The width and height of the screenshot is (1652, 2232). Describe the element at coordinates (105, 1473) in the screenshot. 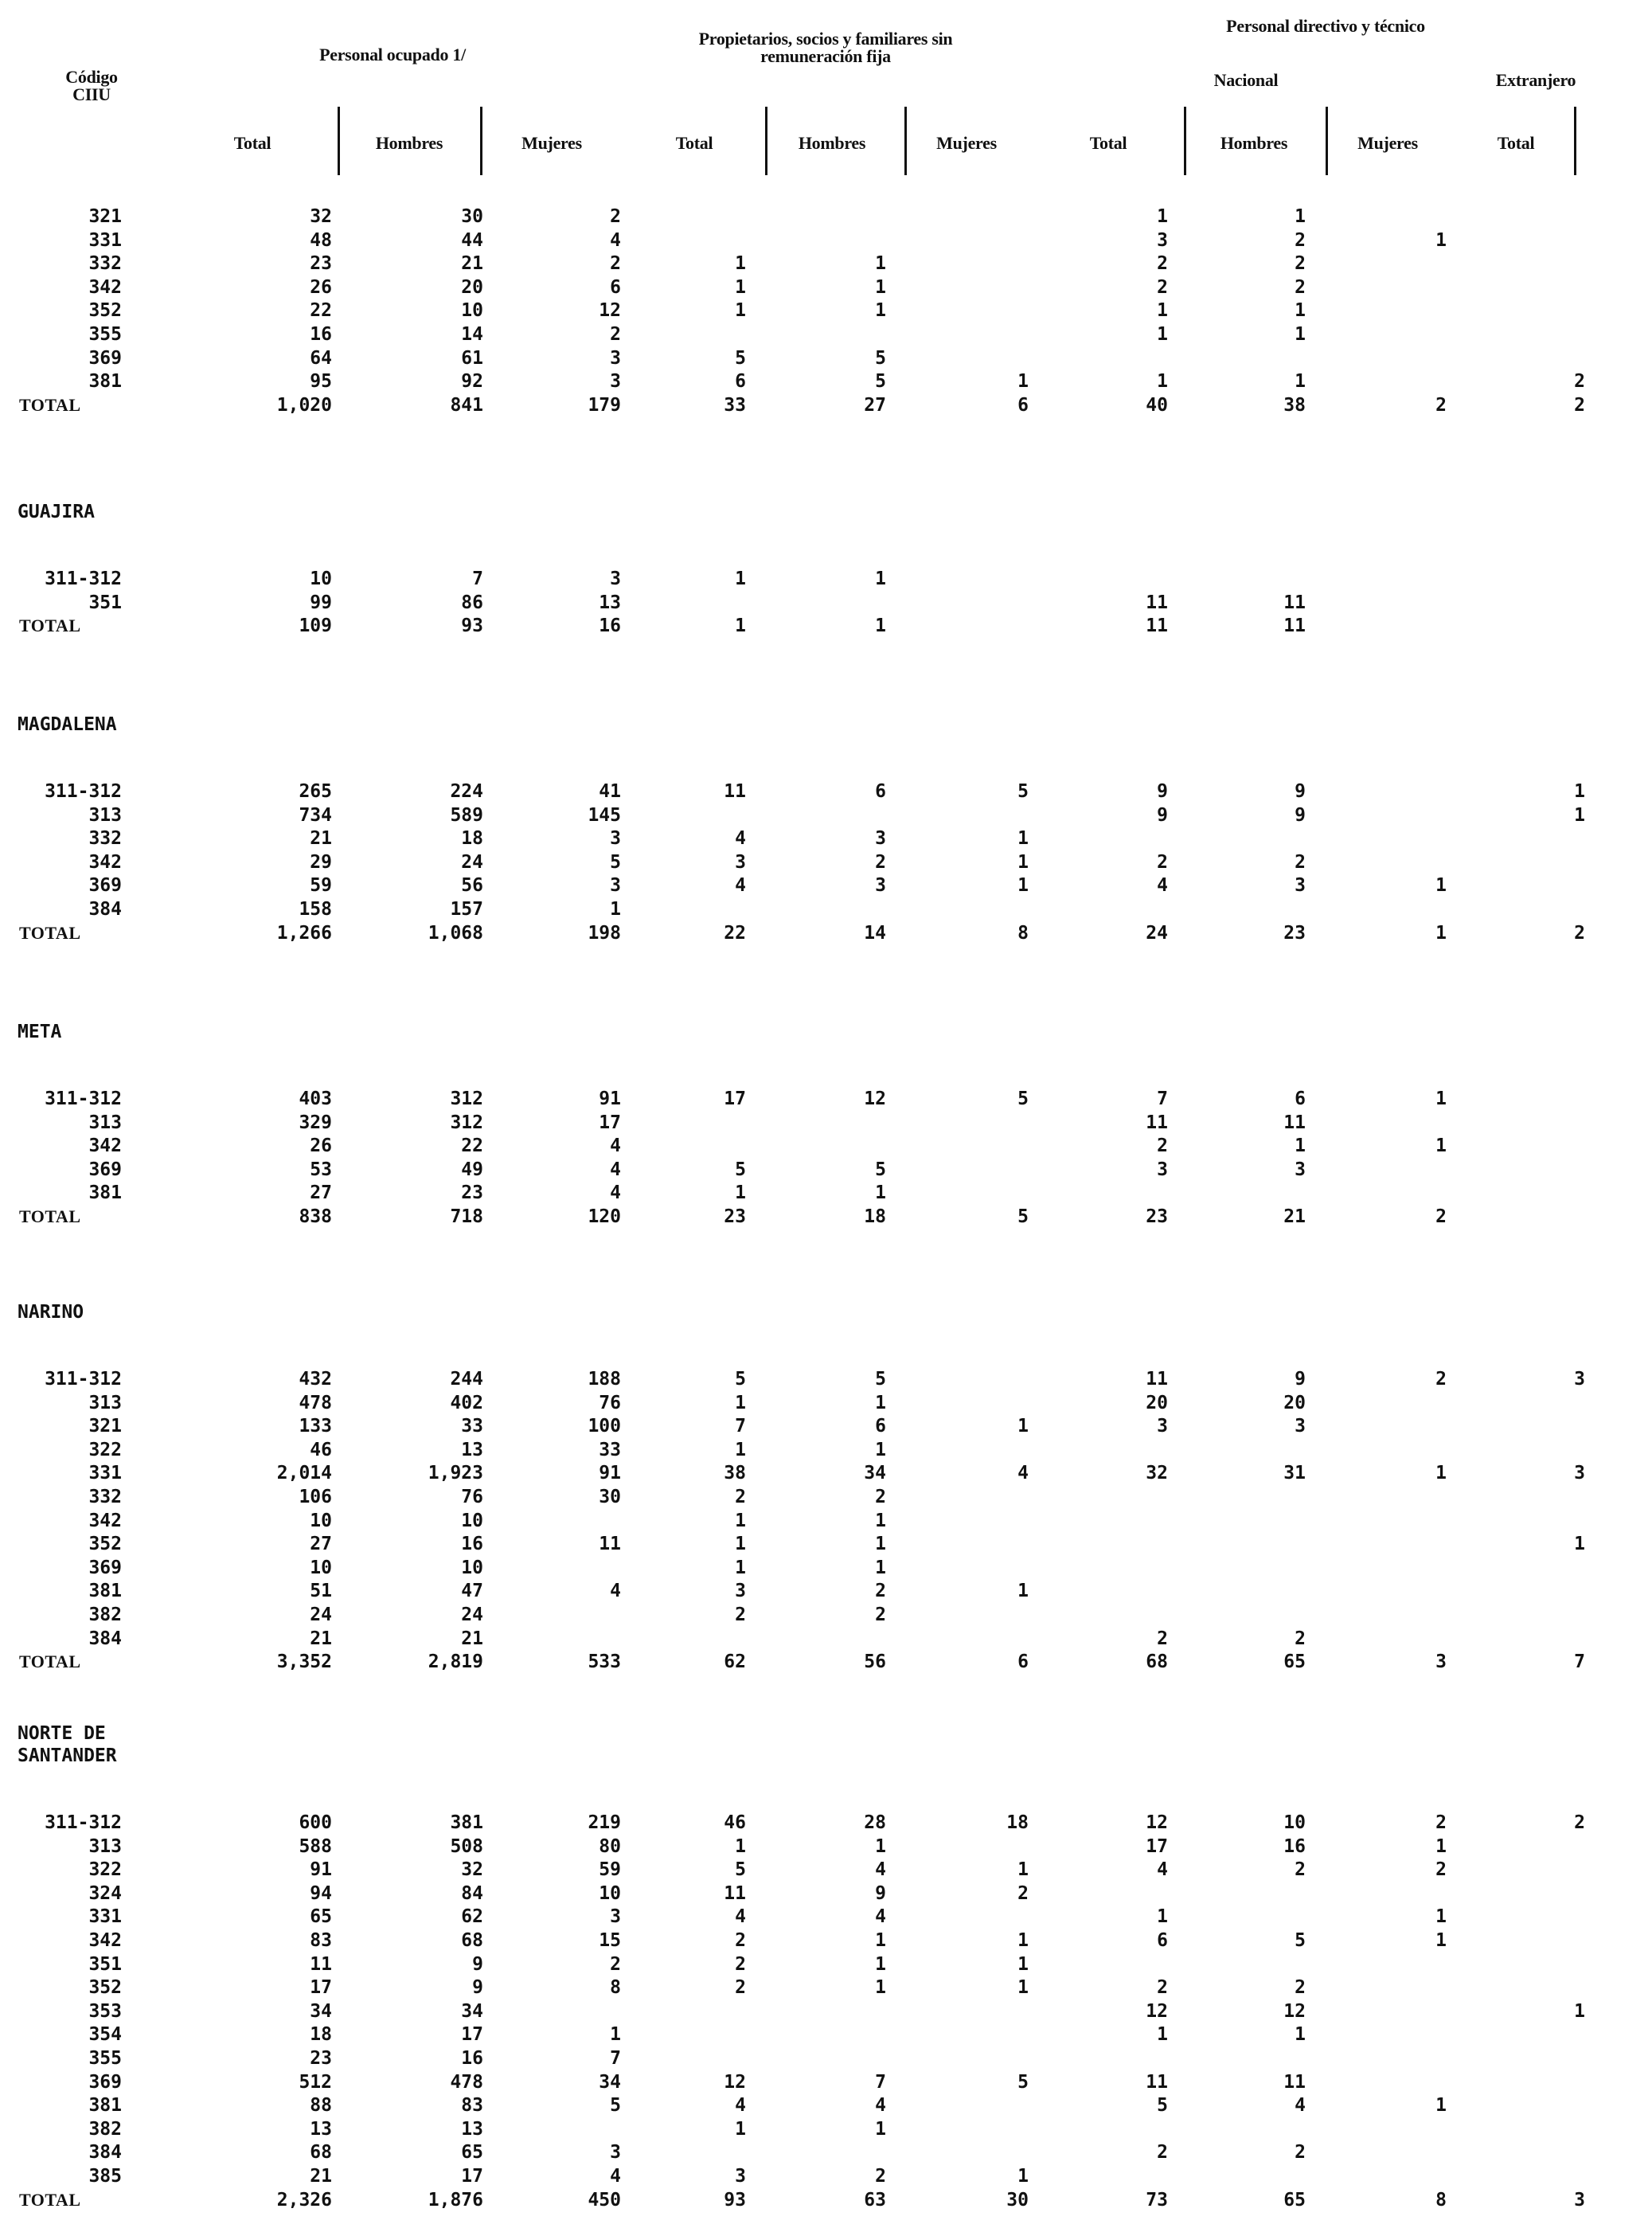

I see `ciiu-code: 331` at that location.